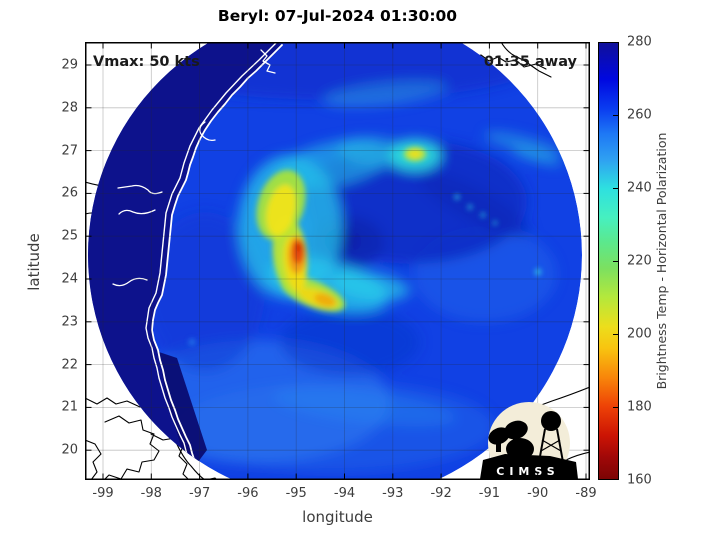 The image size is (720, 540). I want to click on colorbar-tick-label: 220, so click(639, 261).